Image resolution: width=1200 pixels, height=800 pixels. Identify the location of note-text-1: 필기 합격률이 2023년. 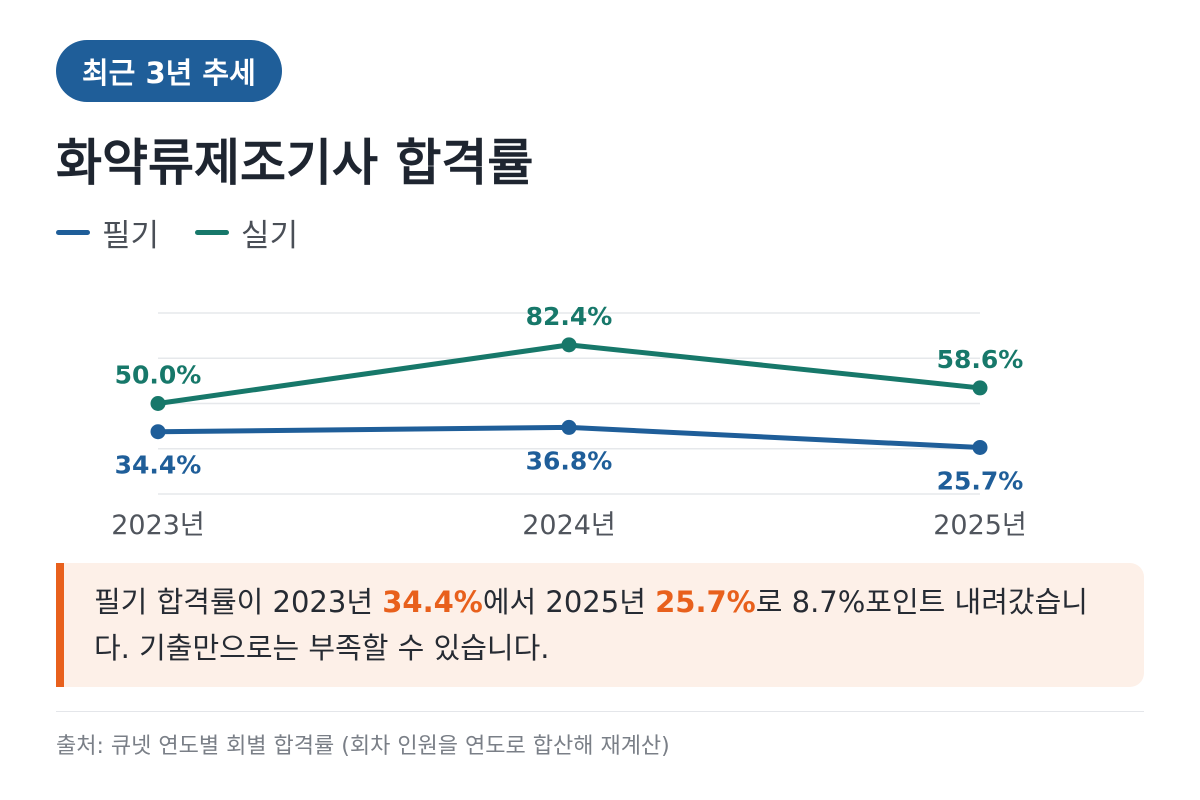
(238, 602).